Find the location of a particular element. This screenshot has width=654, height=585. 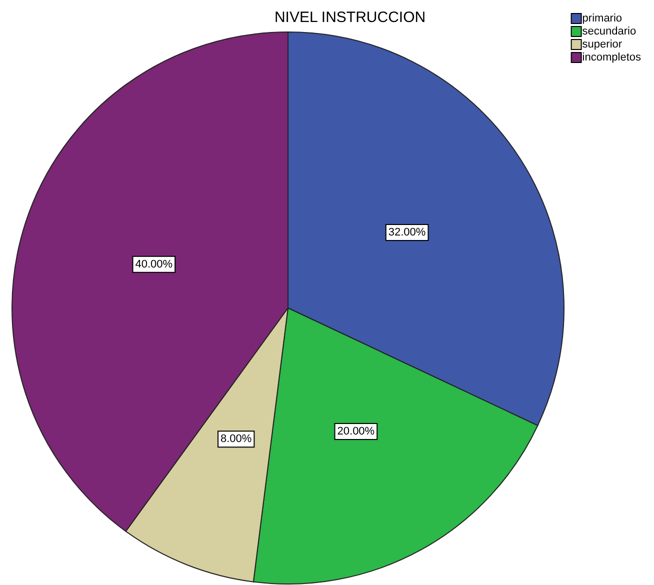

legend-label: primario is located at coordinates (602, 18).